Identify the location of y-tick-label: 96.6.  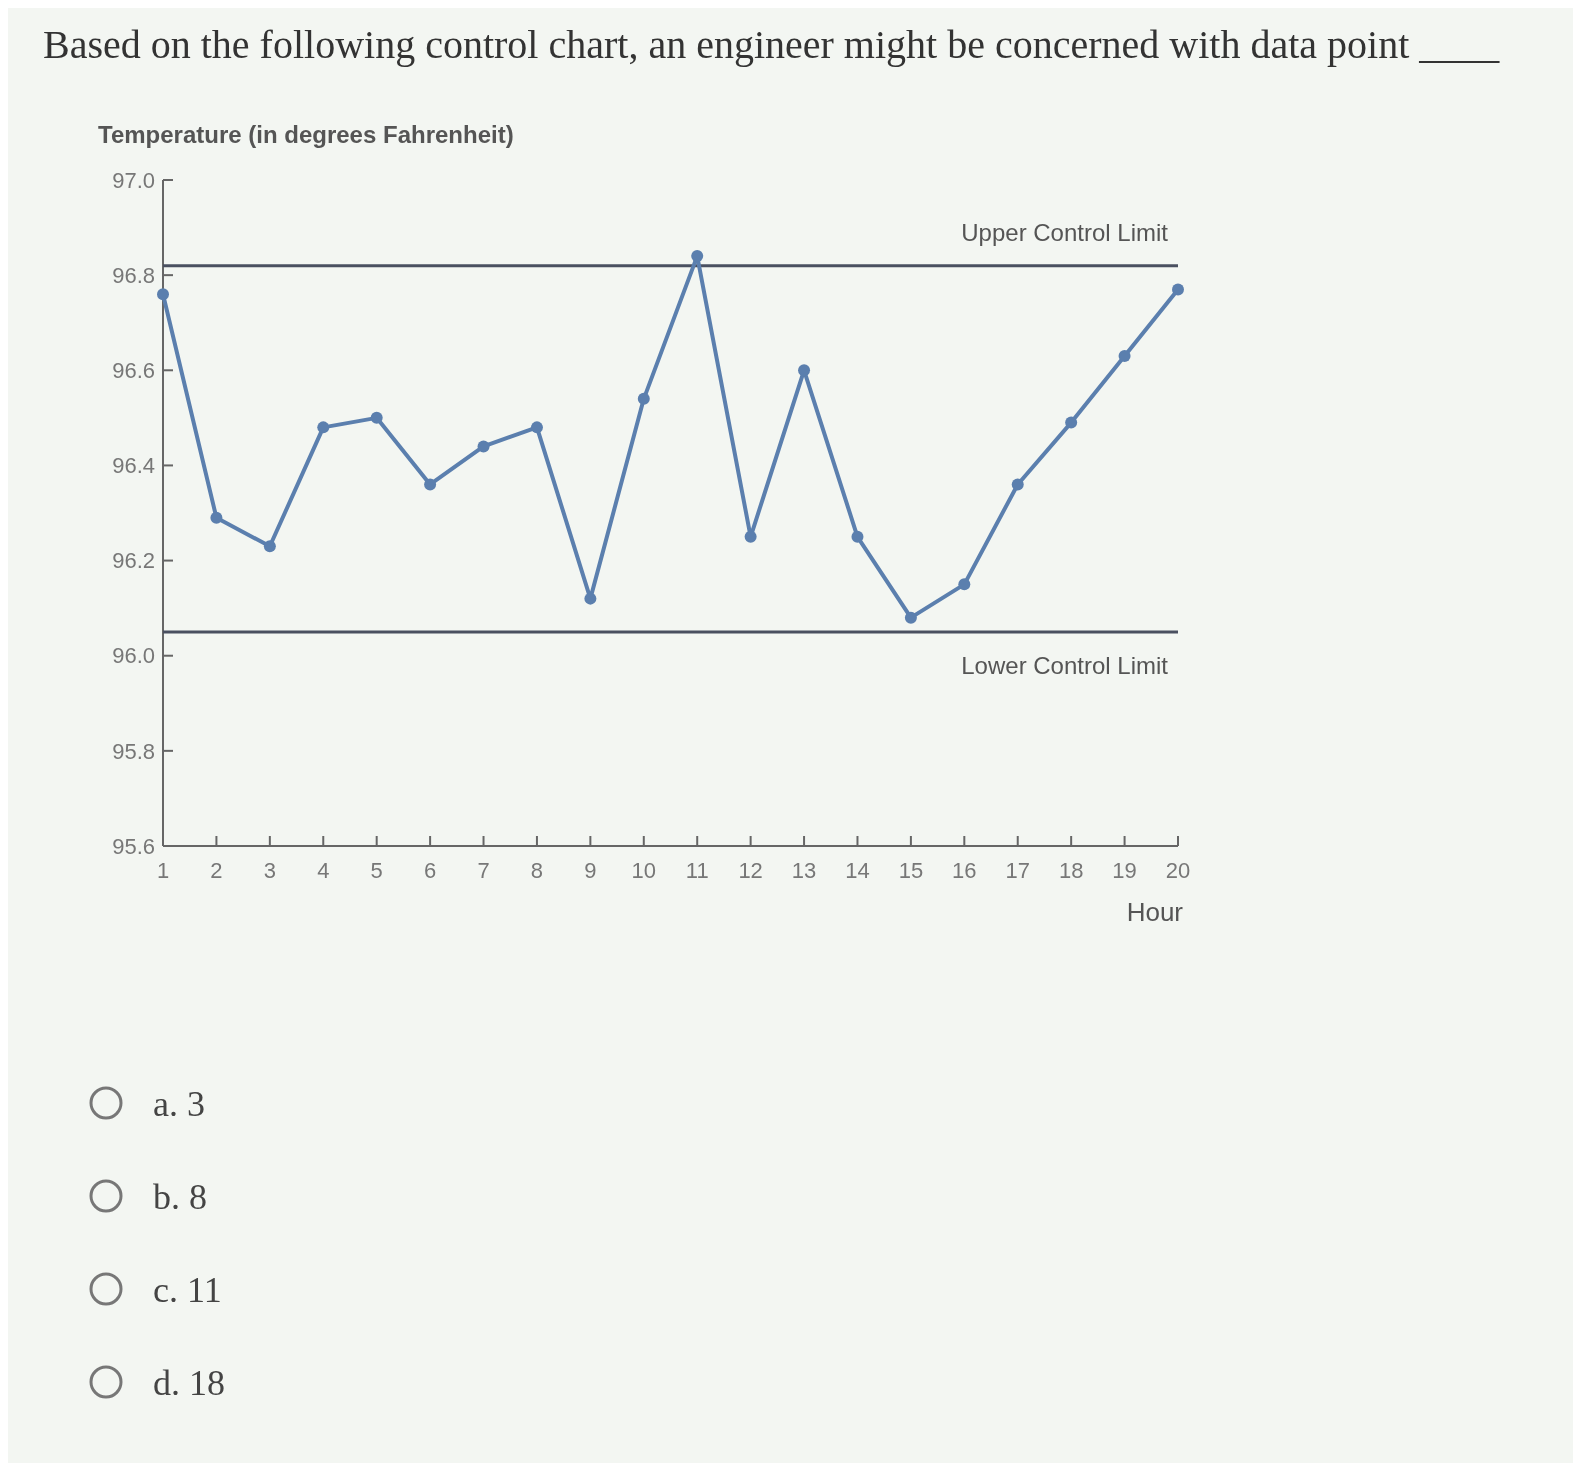
(133, 370).